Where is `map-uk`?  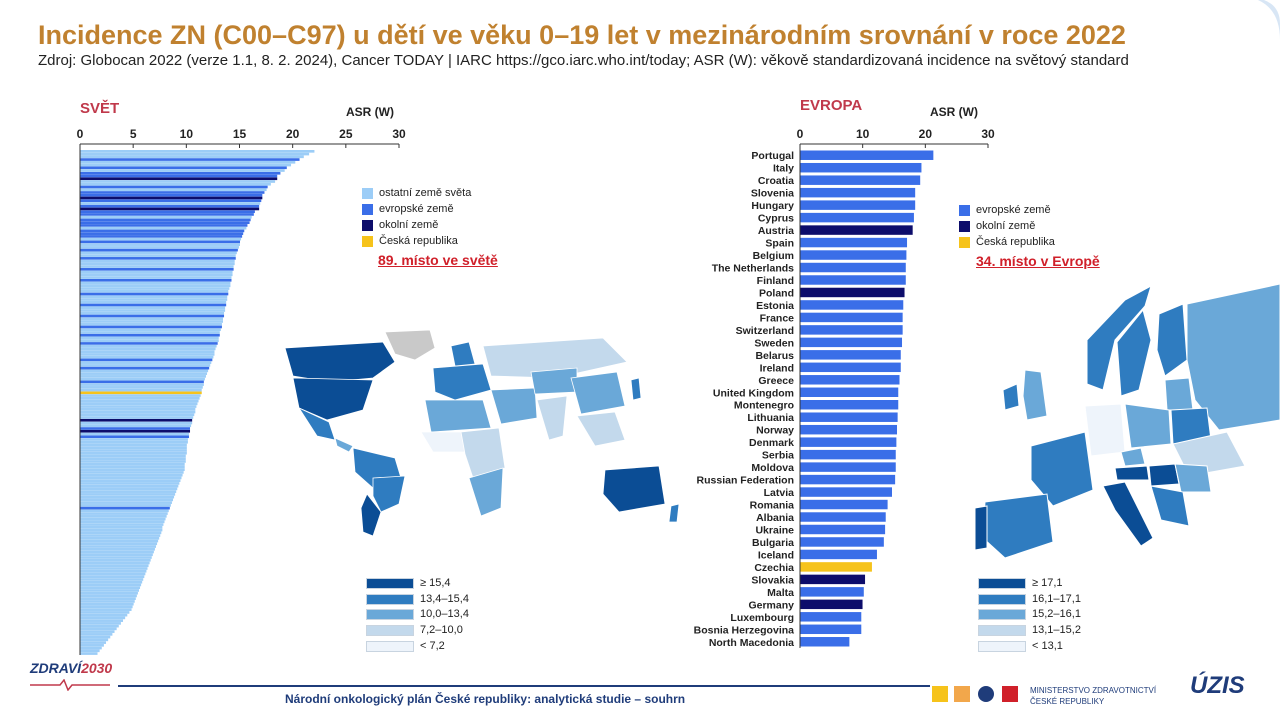
map-uk is located at coordinates (1035, 395).